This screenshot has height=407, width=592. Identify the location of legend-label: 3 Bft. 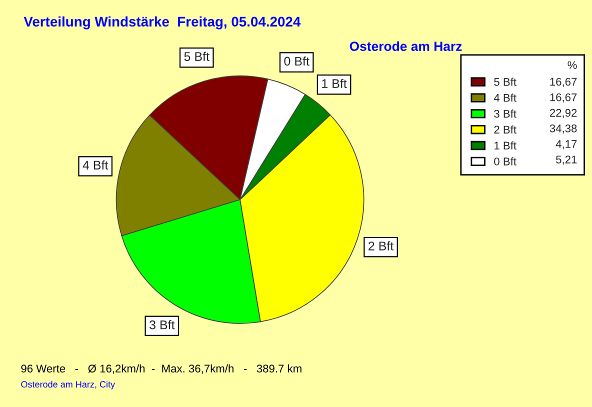
(505, 114).